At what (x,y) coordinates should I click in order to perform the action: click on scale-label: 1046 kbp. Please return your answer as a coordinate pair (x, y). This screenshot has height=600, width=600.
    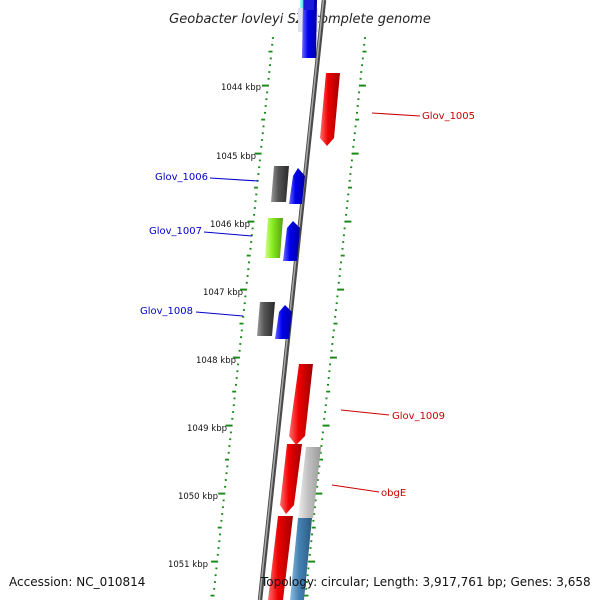
    Looking at the image, I should click on (230, 225).